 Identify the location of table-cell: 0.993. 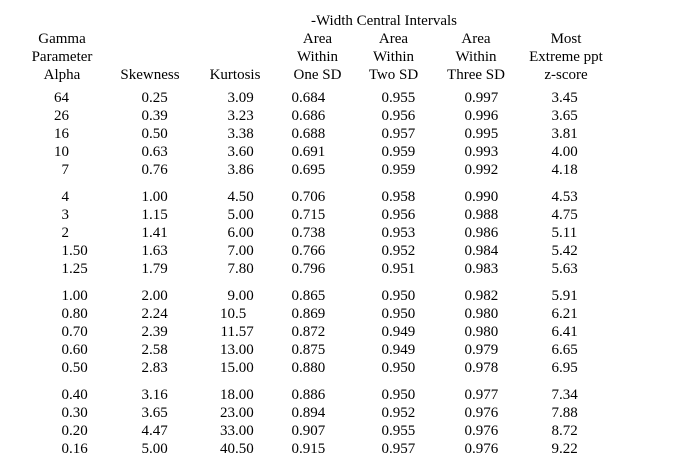
(476, 152).